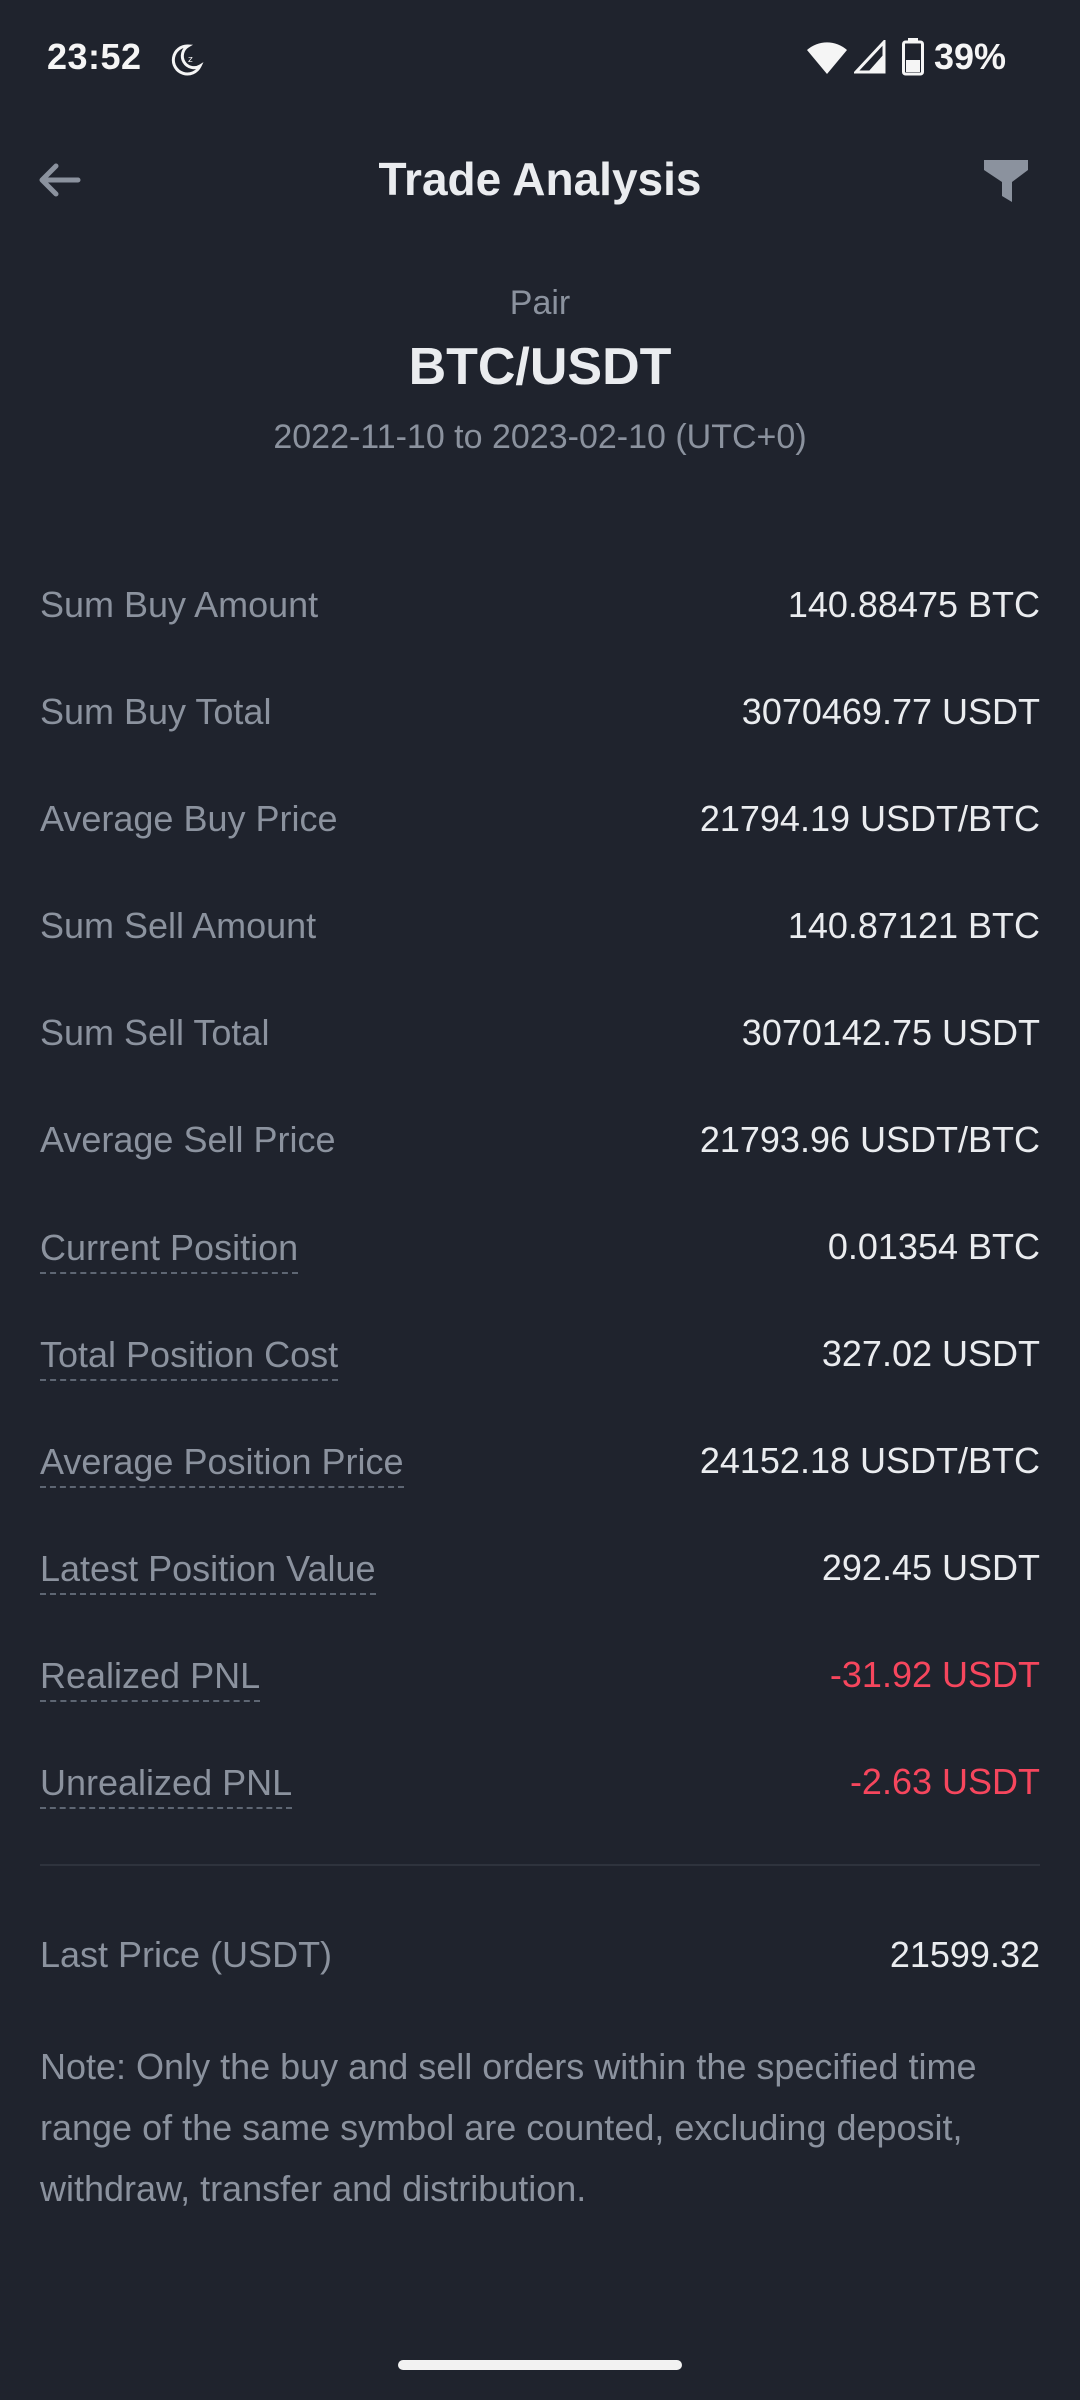  I want to click on moon-icon: z, so click(187, 60).